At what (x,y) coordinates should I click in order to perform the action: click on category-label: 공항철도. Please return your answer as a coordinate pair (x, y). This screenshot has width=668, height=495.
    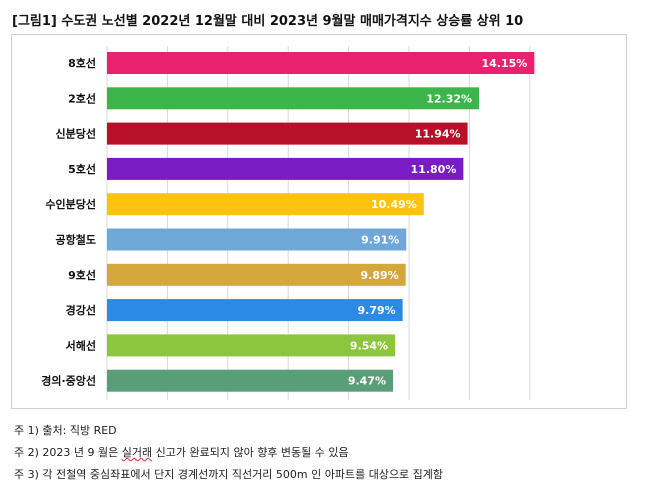
    Looking at the image, I should click on (76, 240).